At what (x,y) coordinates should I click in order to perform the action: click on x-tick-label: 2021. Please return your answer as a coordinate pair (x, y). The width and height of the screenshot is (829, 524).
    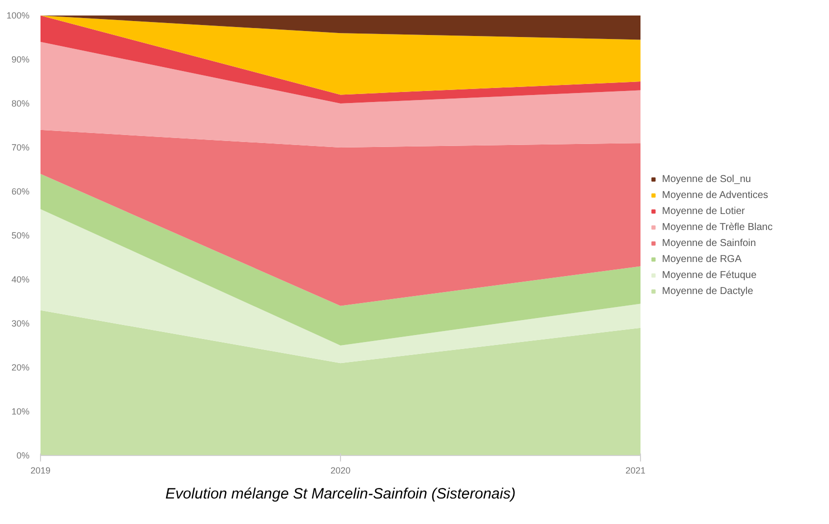
    Looking at the image, I should click on (635, 471).